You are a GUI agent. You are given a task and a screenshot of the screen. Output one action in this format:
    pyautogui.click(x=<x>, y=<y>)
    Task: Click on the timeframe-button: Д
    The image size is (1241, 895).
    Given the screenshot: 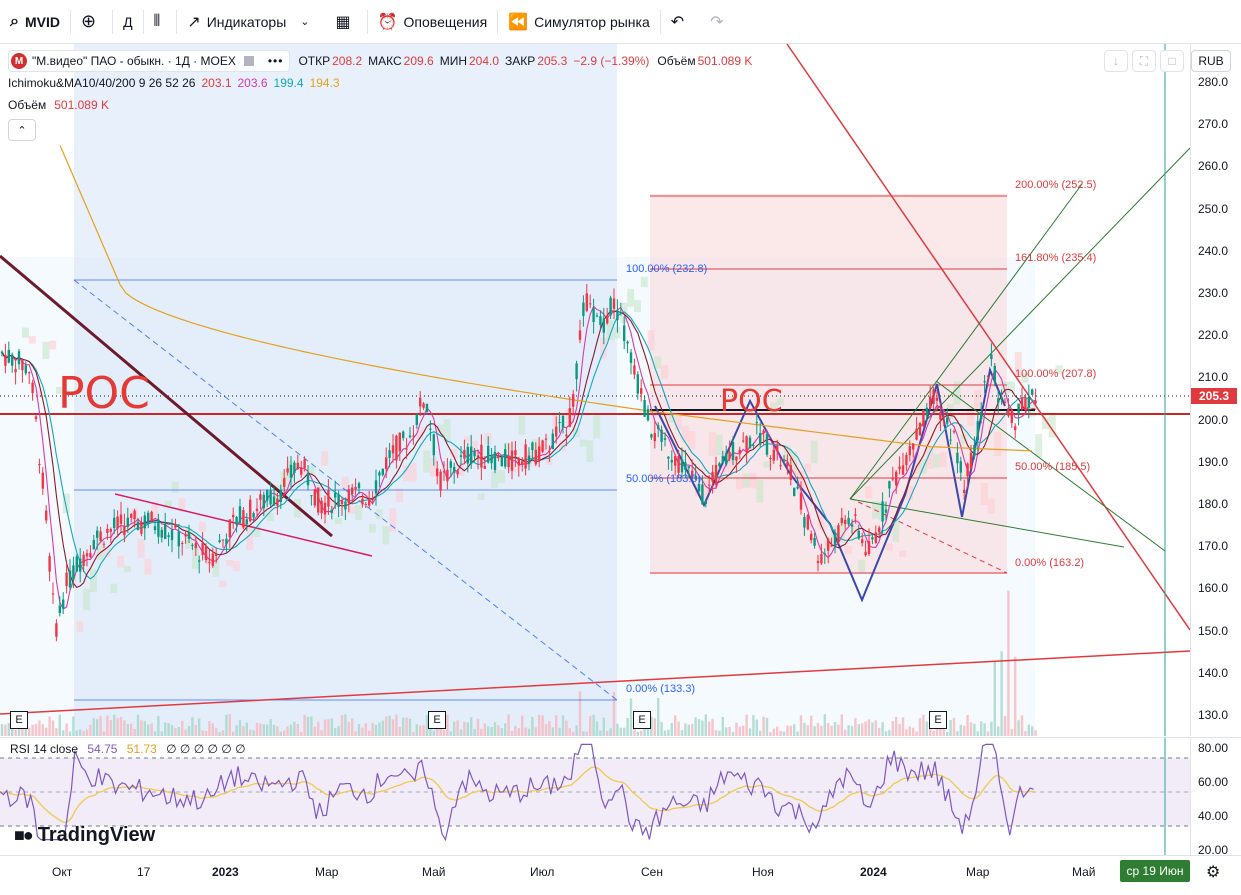 What is the action you would take?
    pyautogui.click(x=127, y=22)
    